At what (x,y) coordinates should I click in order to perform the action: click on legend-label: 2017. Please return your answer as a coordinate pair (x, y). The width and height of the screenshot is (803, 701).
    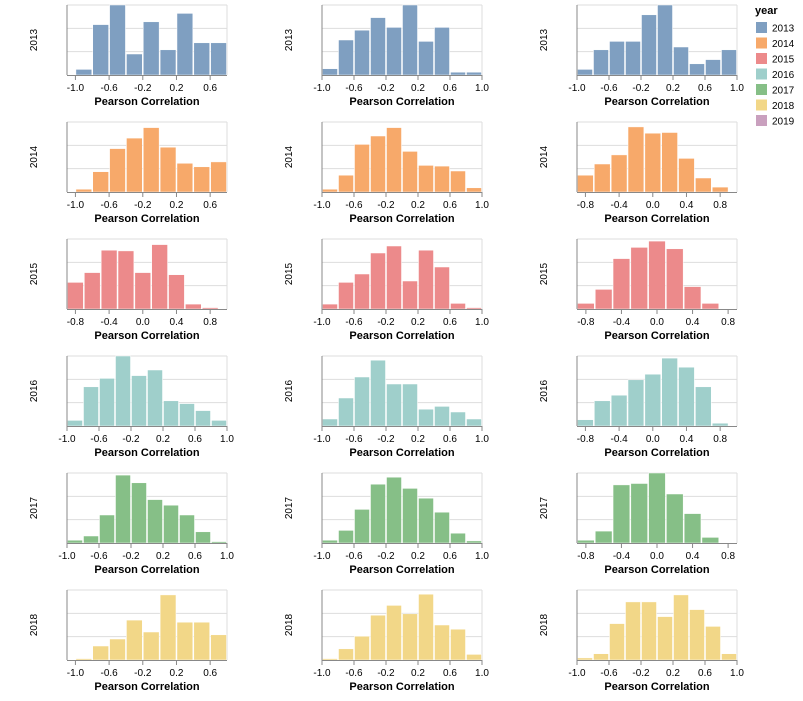
    Looking at the image, I should click on (783, 91).